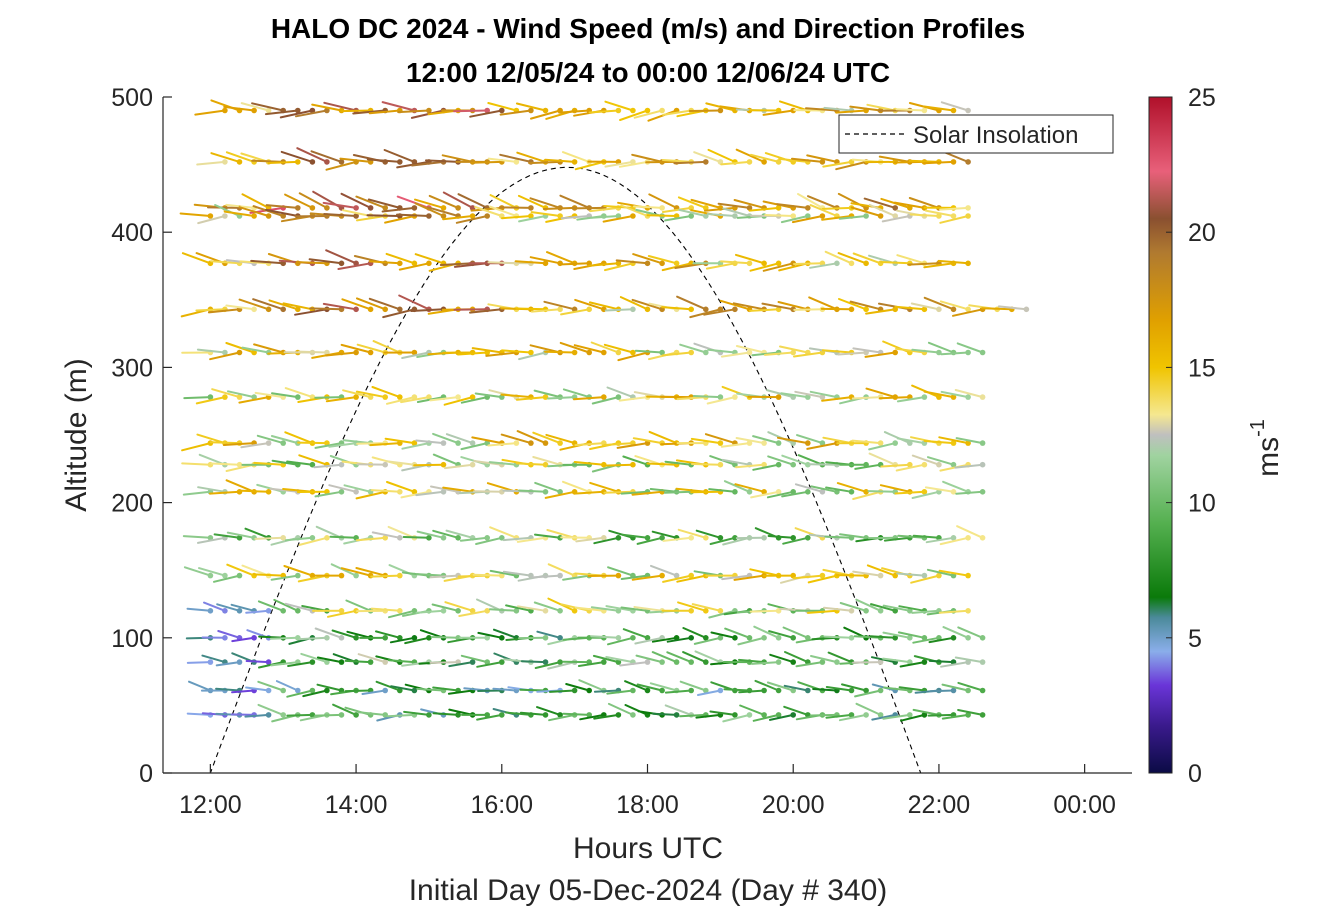 The height and width of the screenshot is (911, 1343). I want to click on colorbar-label-unit: ms, so click(1268, 457).